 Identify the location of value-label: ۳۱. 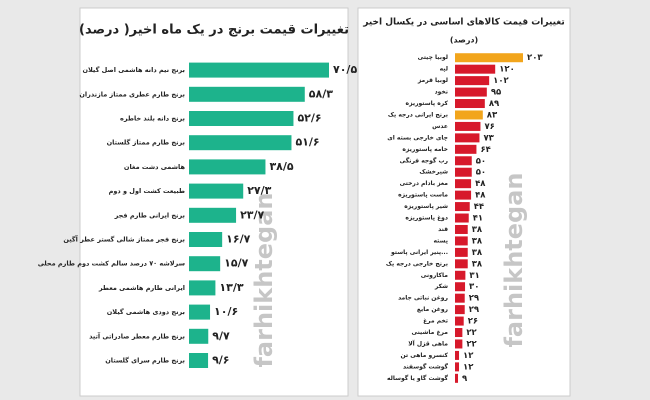
(474, 276).